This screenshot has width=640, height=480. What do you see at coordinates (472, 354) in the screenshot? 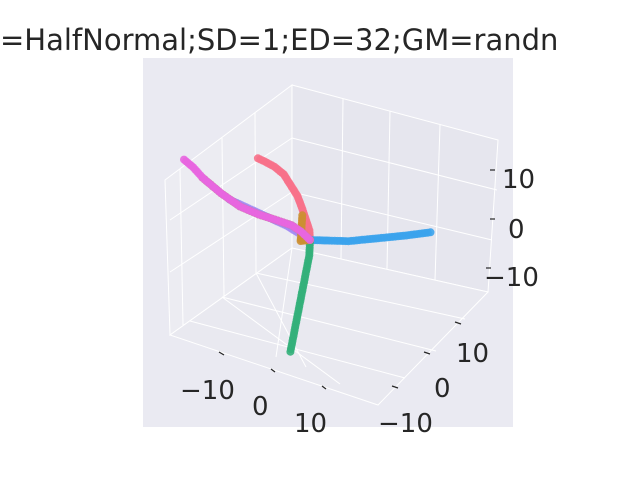
I see `y-tick-label-10: 10` at bounding box center [472, 354].